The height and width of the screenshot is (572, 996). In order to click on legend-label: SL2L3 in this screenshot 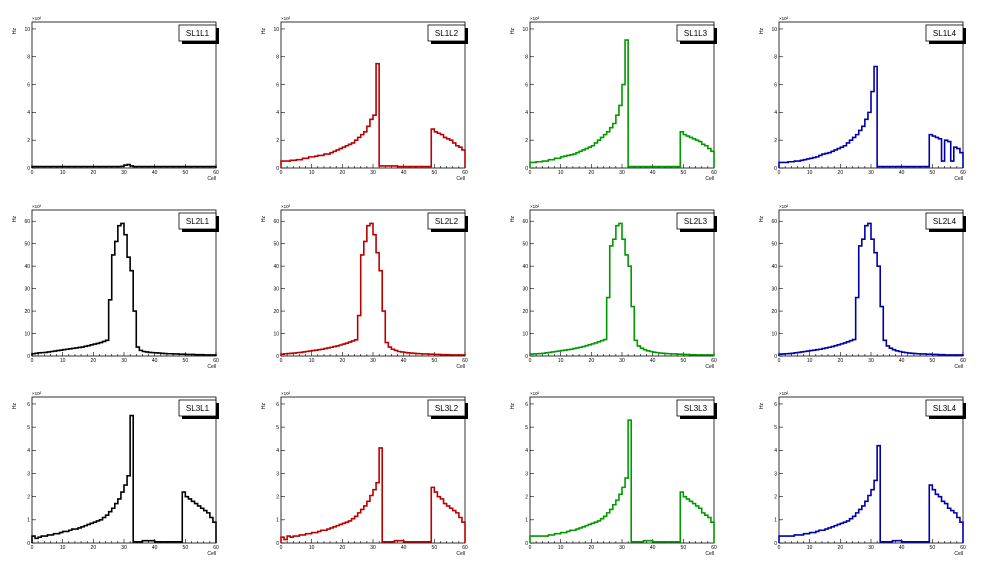, I will do `click(696, 221)`.